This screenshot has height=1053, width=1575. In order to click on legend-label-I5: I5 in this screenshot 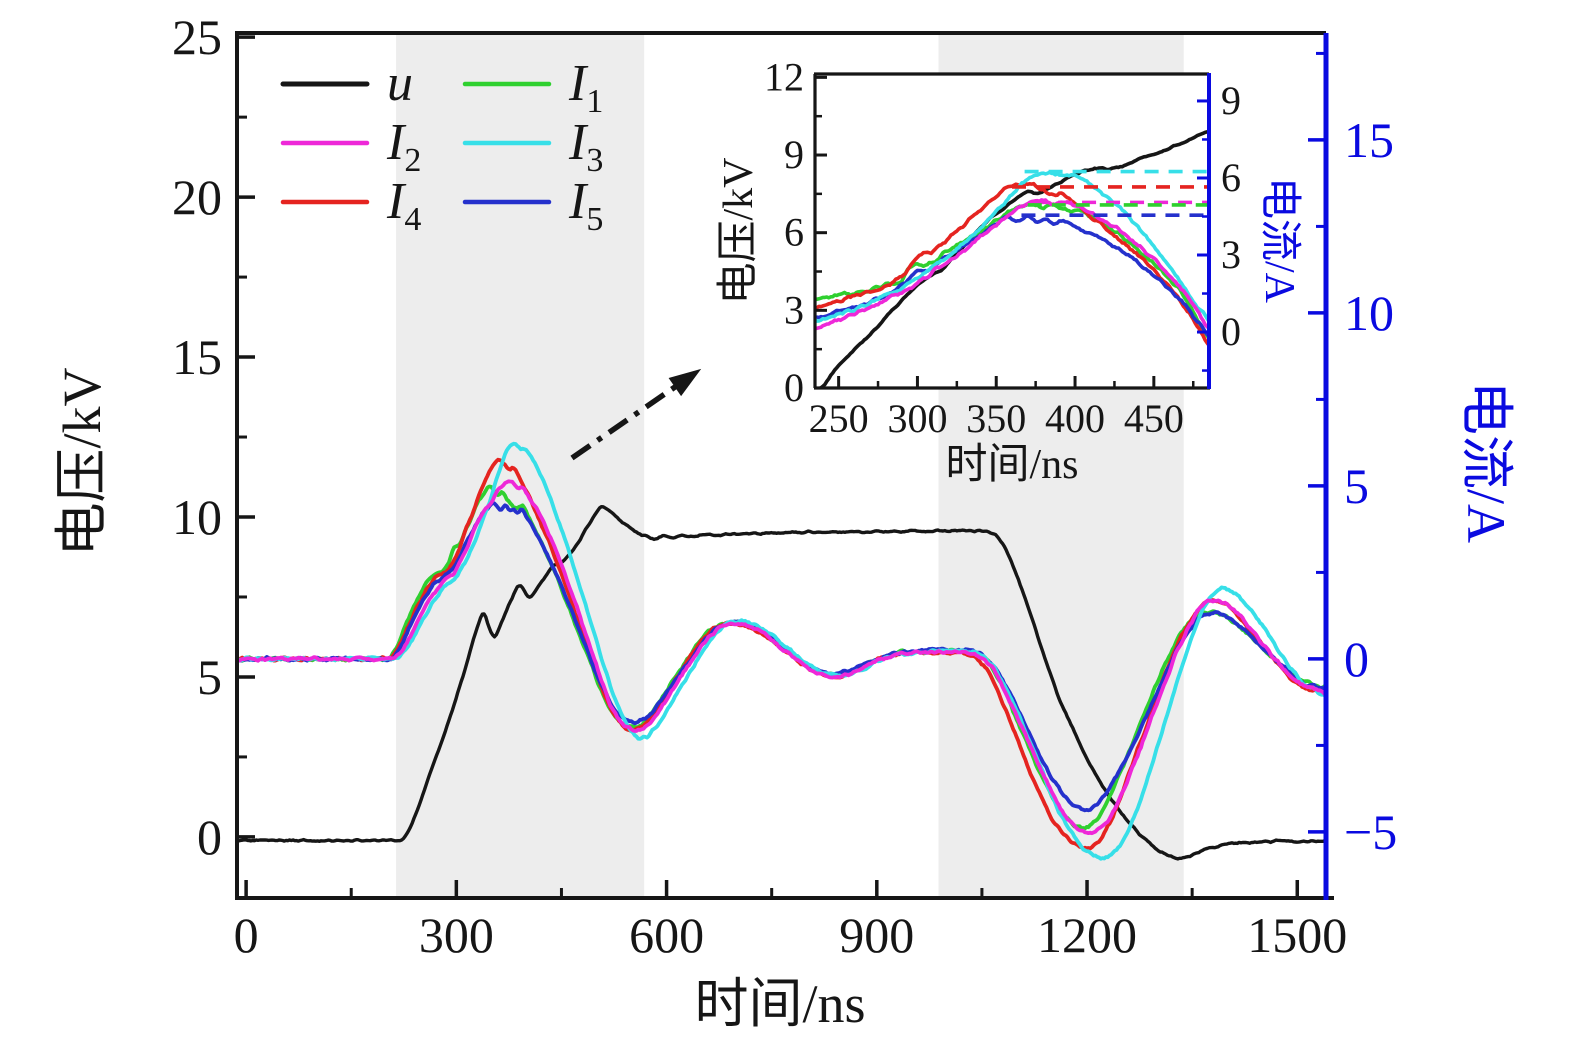, I will do `click(585, 205)`.